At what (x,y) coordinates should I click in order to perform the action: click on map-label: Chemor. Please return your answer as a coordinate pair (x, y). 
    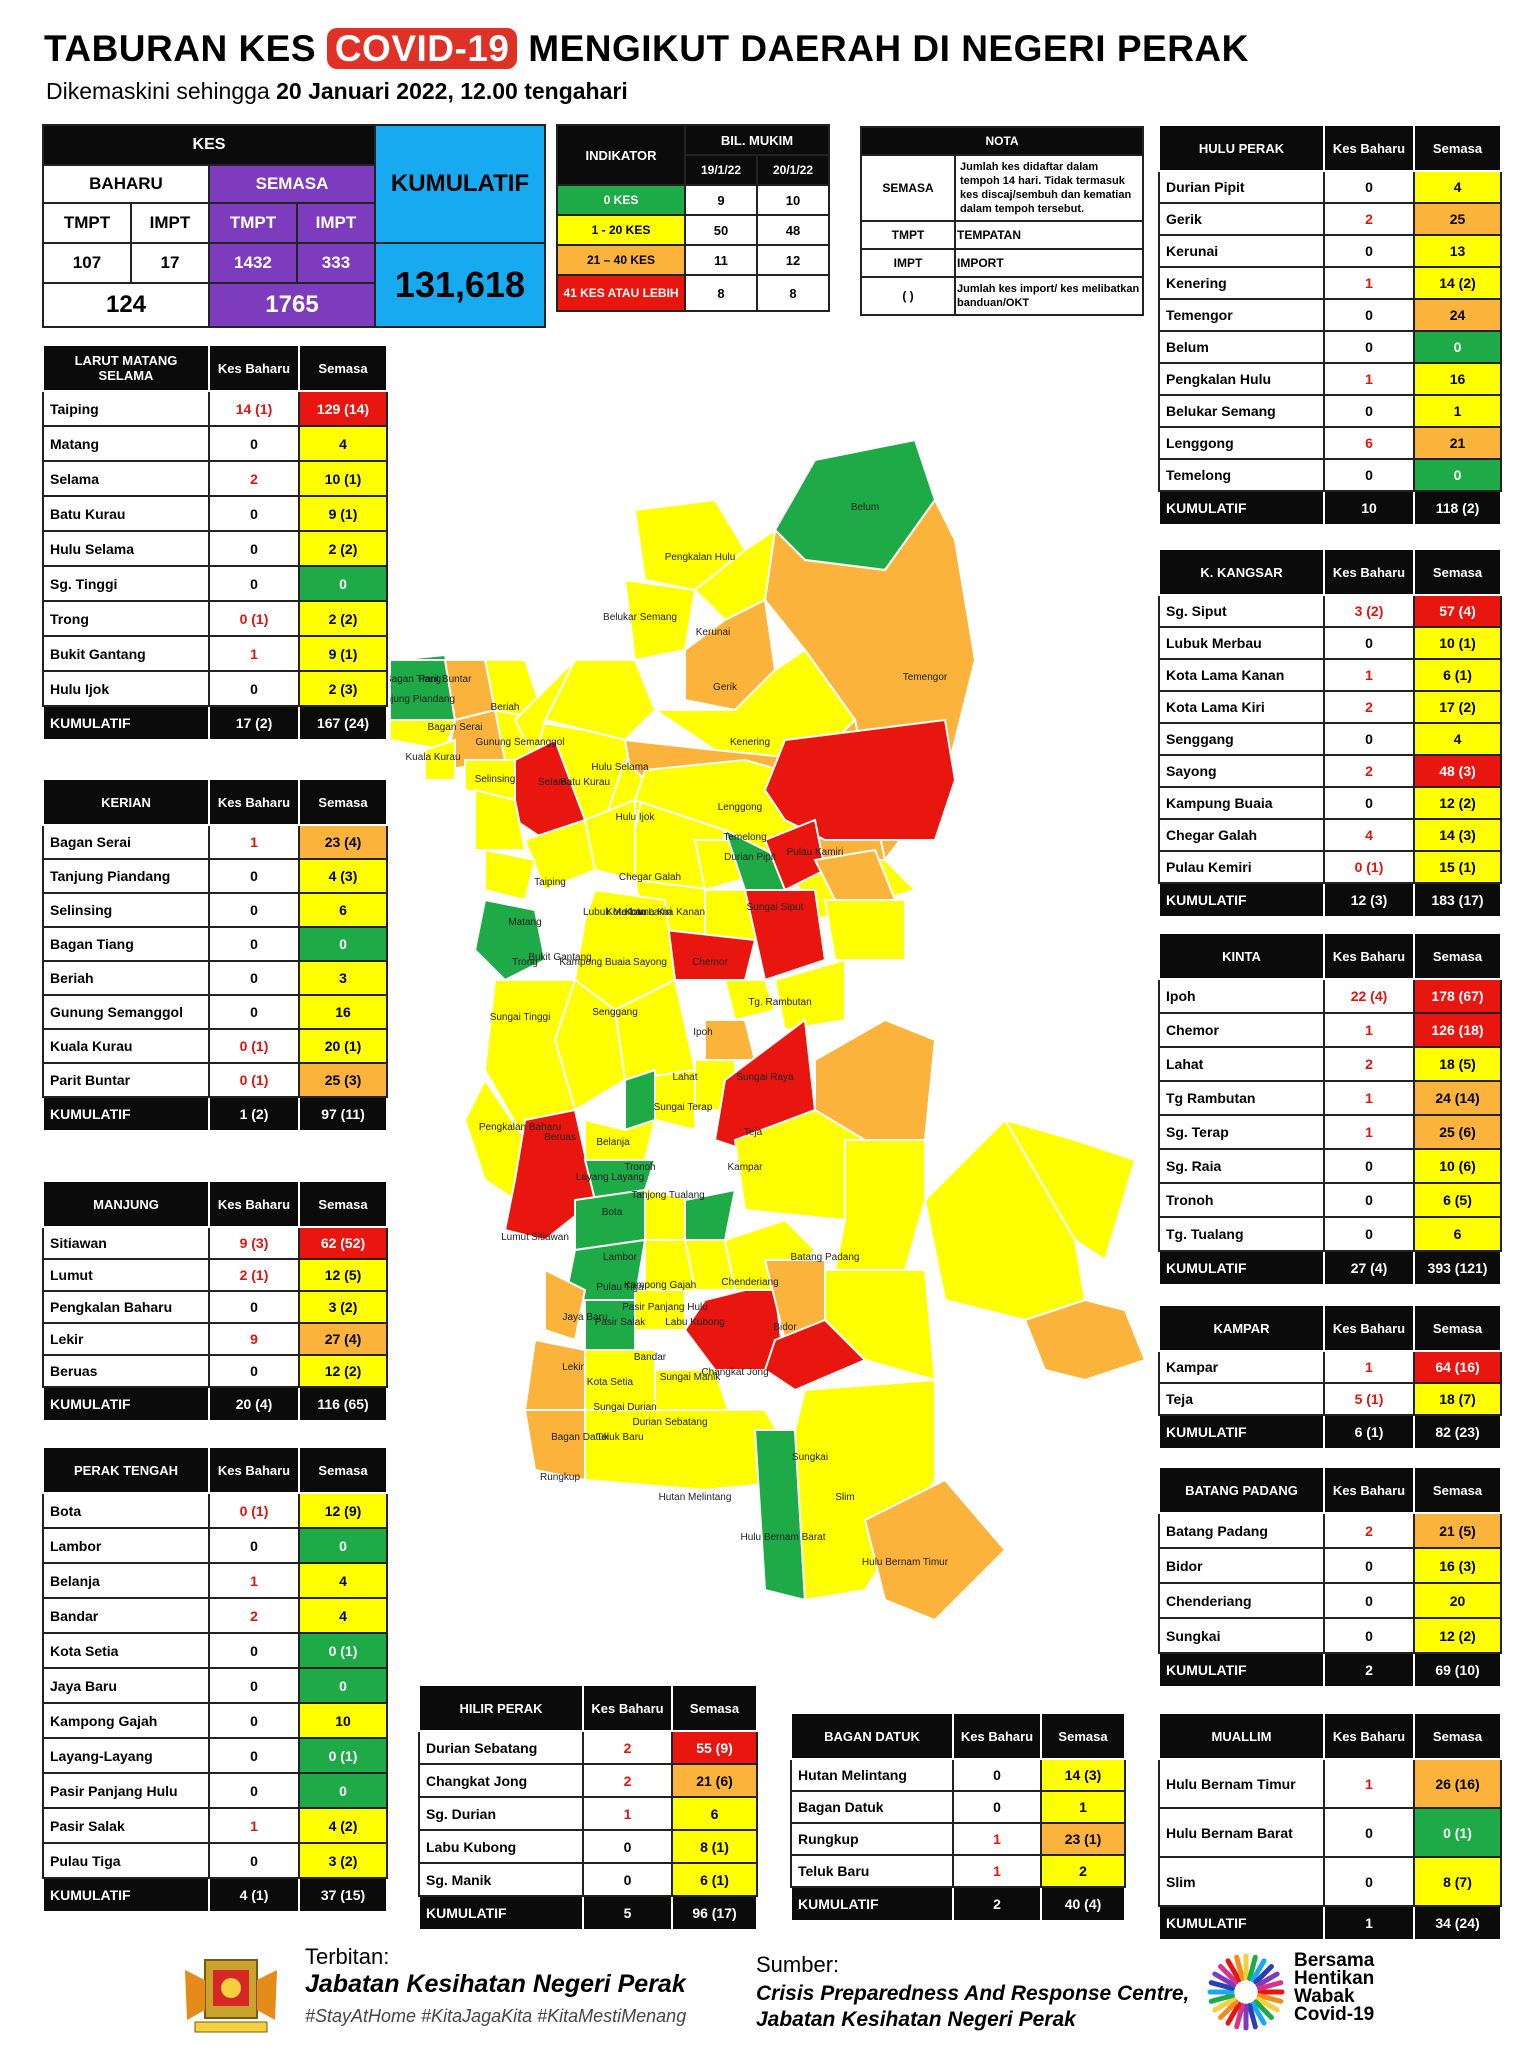
    Looking at the image, I should click on (710, 962).